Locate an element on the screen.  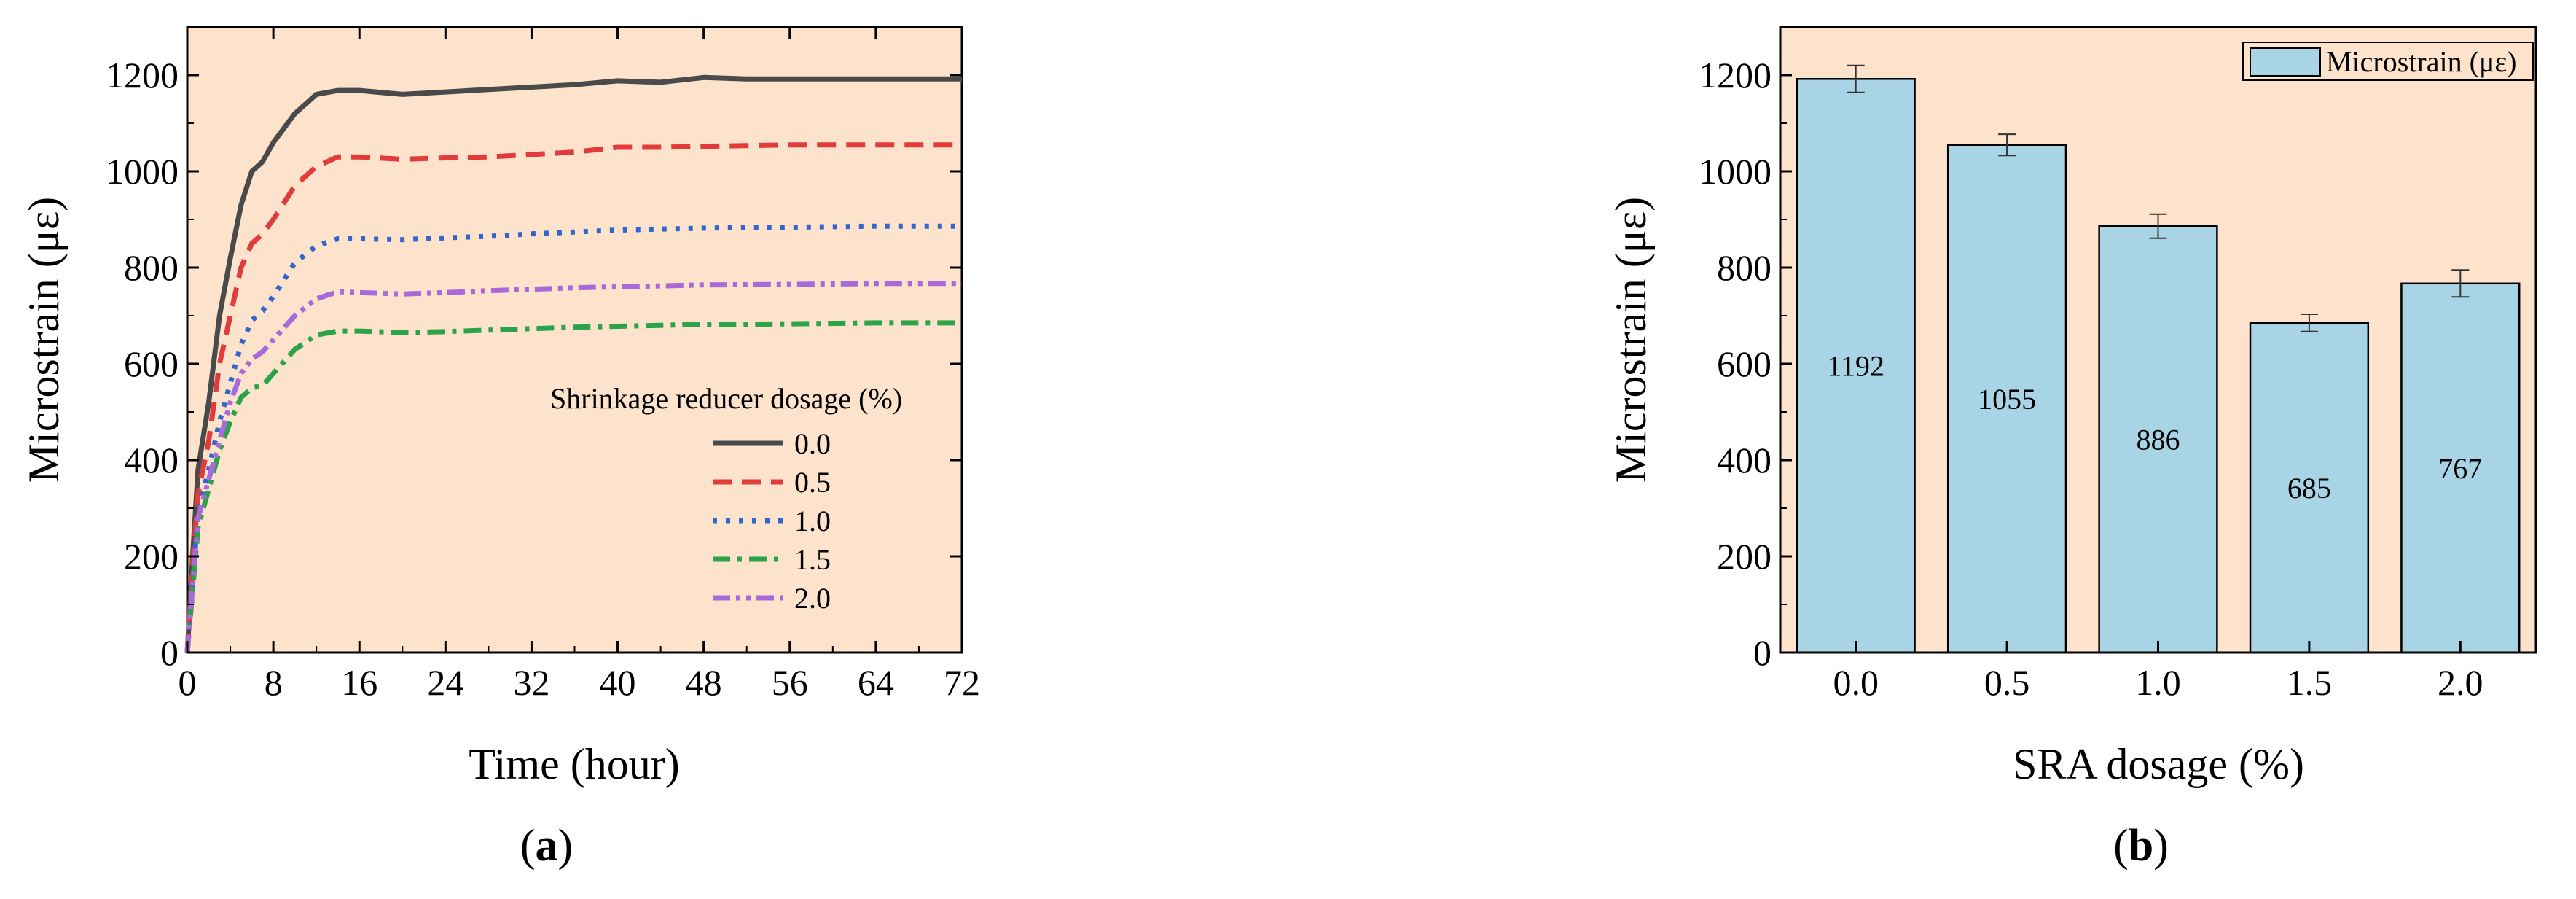
y-tick-label-a: 800 is located at coordinates (151, 267).